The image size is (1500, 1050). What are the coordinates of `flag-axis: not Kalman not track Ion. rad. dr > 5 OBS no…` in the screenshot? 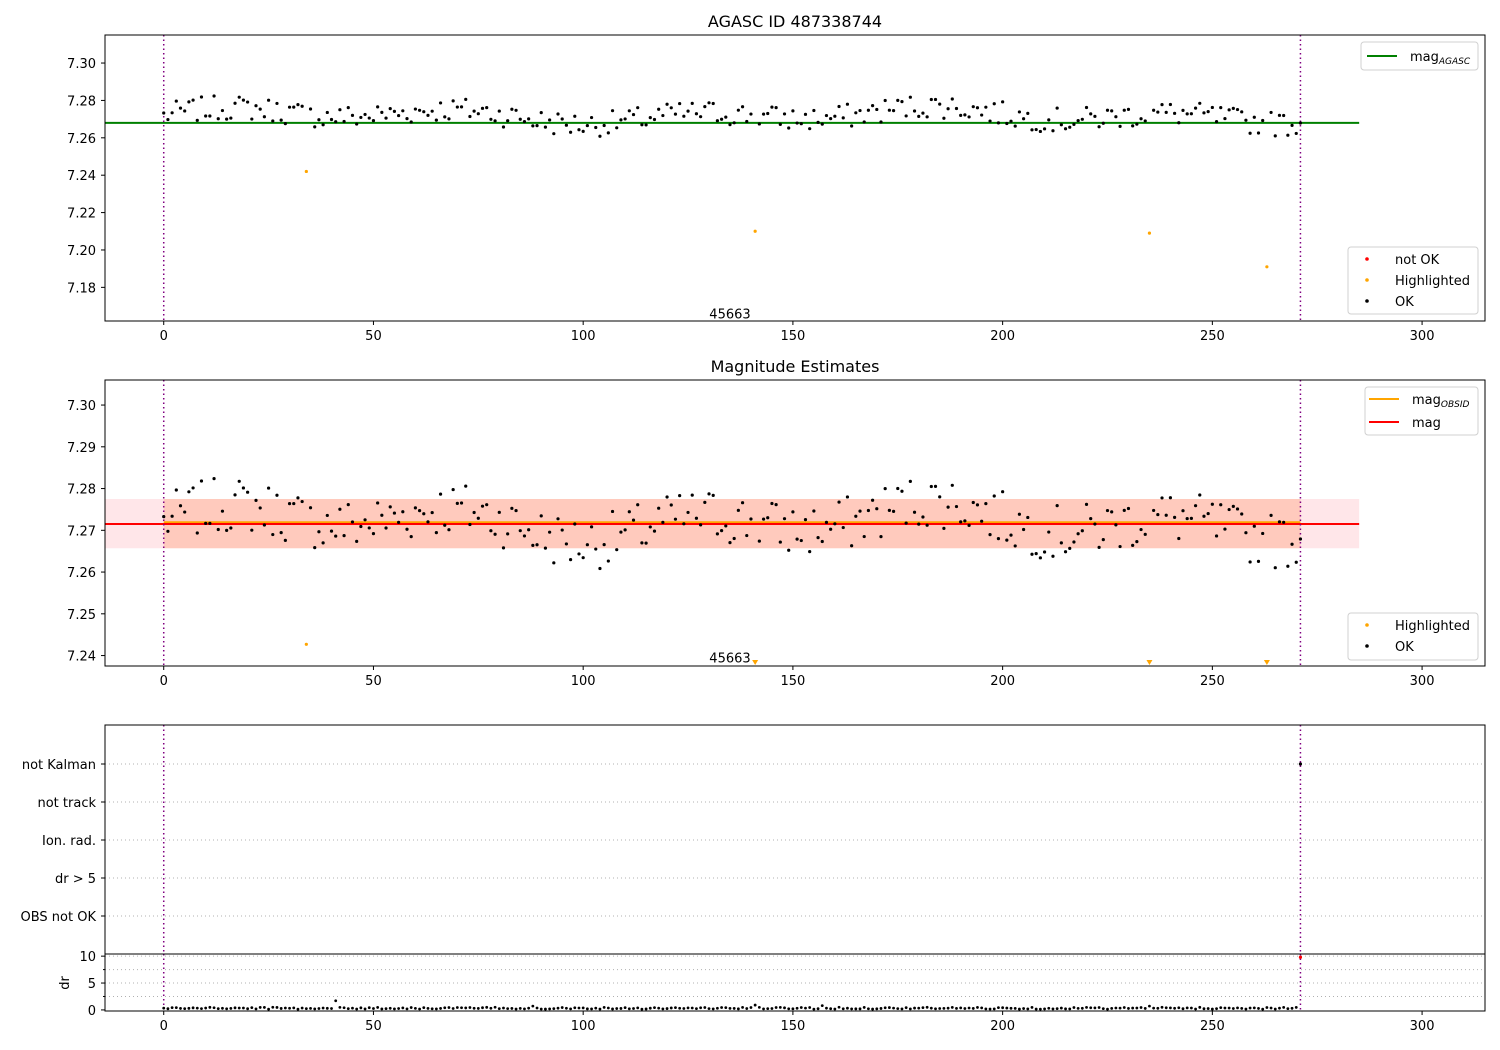 It's located at (63, 841).